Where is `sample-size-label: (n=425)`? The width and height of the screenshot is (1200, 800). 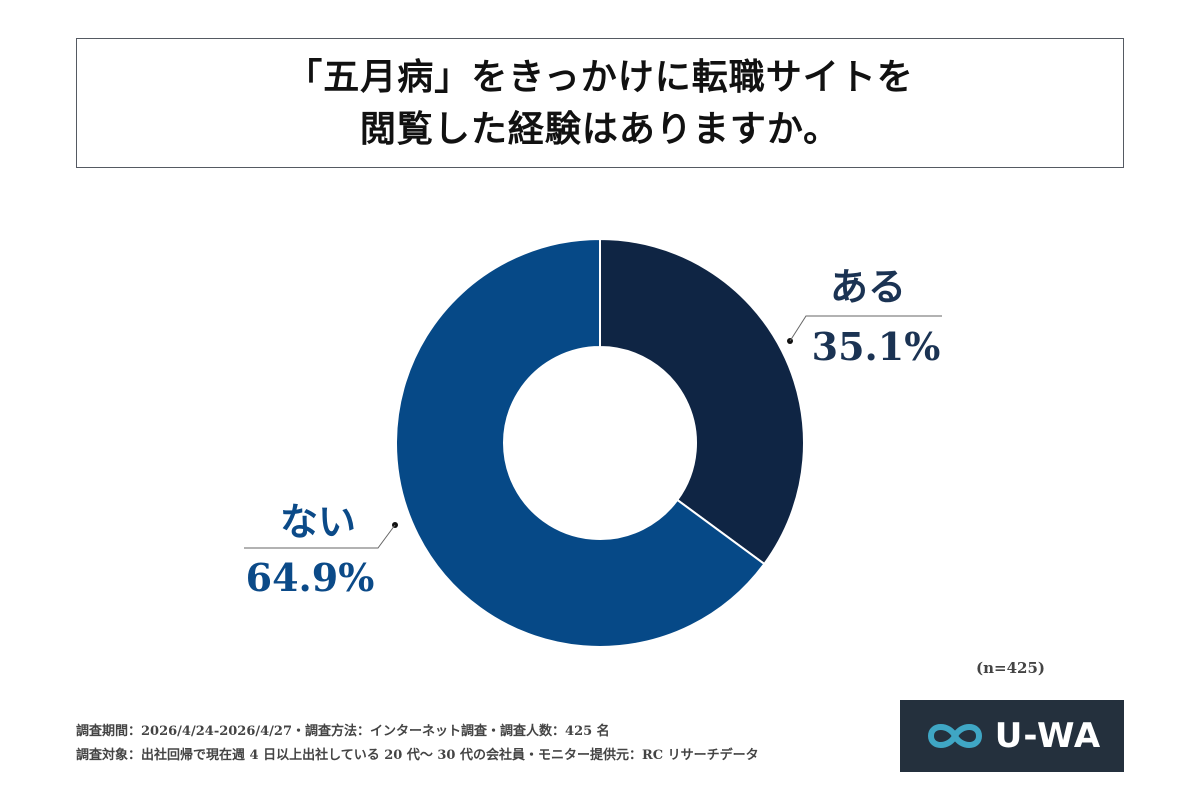
sample-size-label: (n=425) is located at coordinates (1010, 668).